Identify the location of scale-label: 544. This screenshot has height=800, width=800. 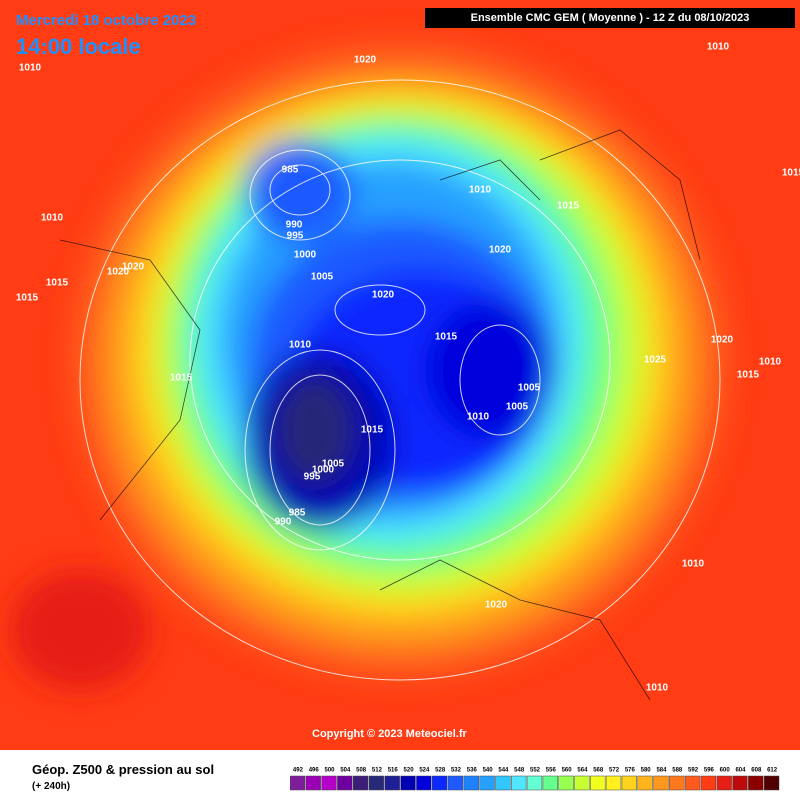
(503, 771).